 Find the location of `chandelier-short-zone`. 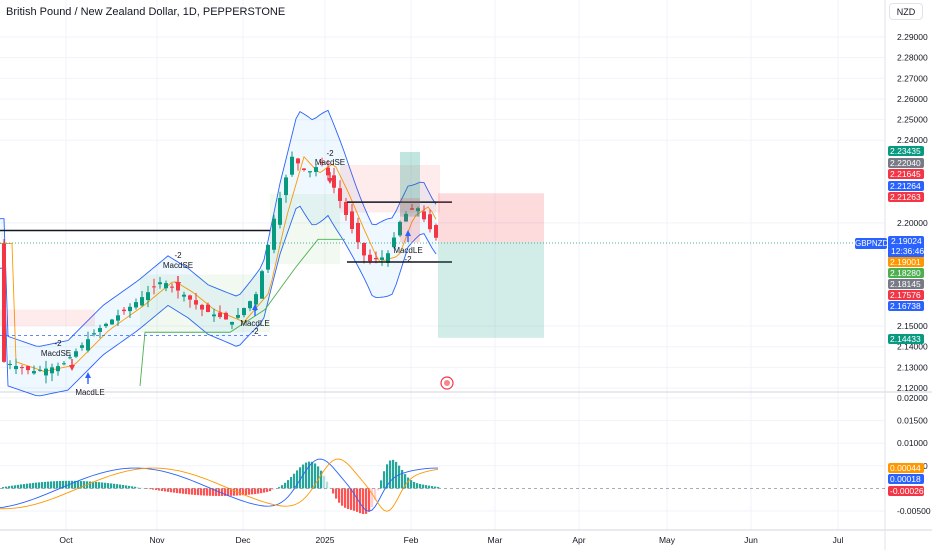

chandelier-short-zone is located at coordinates (47, 318).